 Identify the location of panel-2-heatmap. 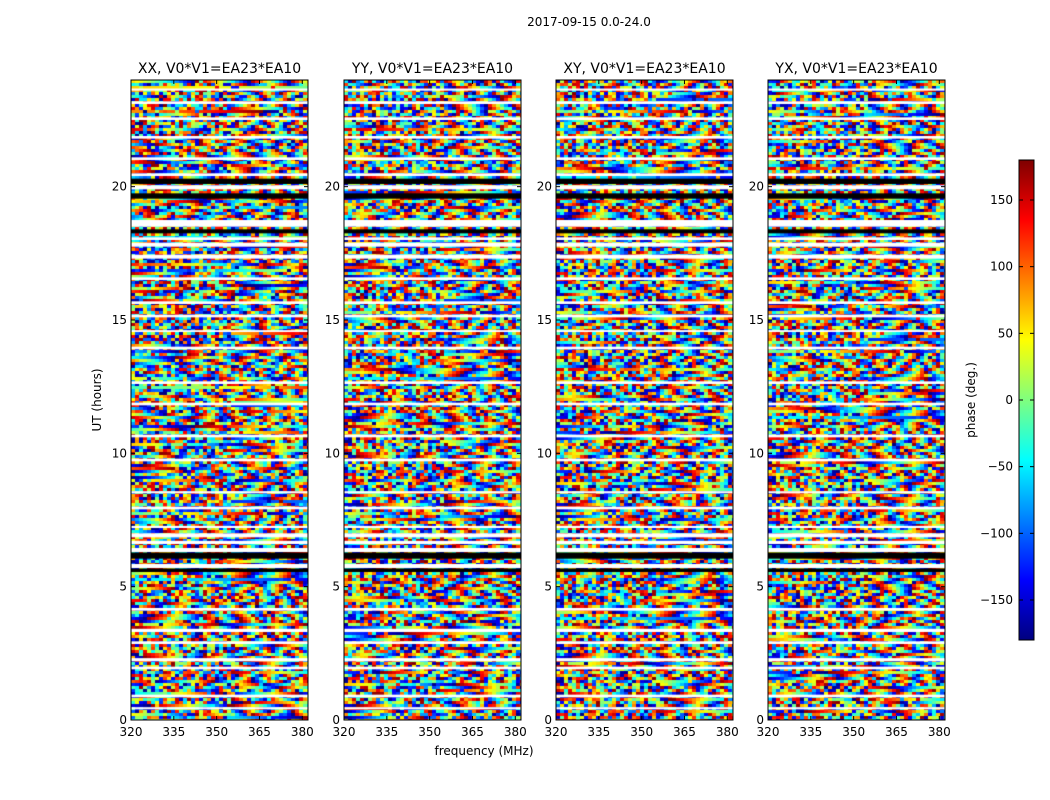
(432, 400).